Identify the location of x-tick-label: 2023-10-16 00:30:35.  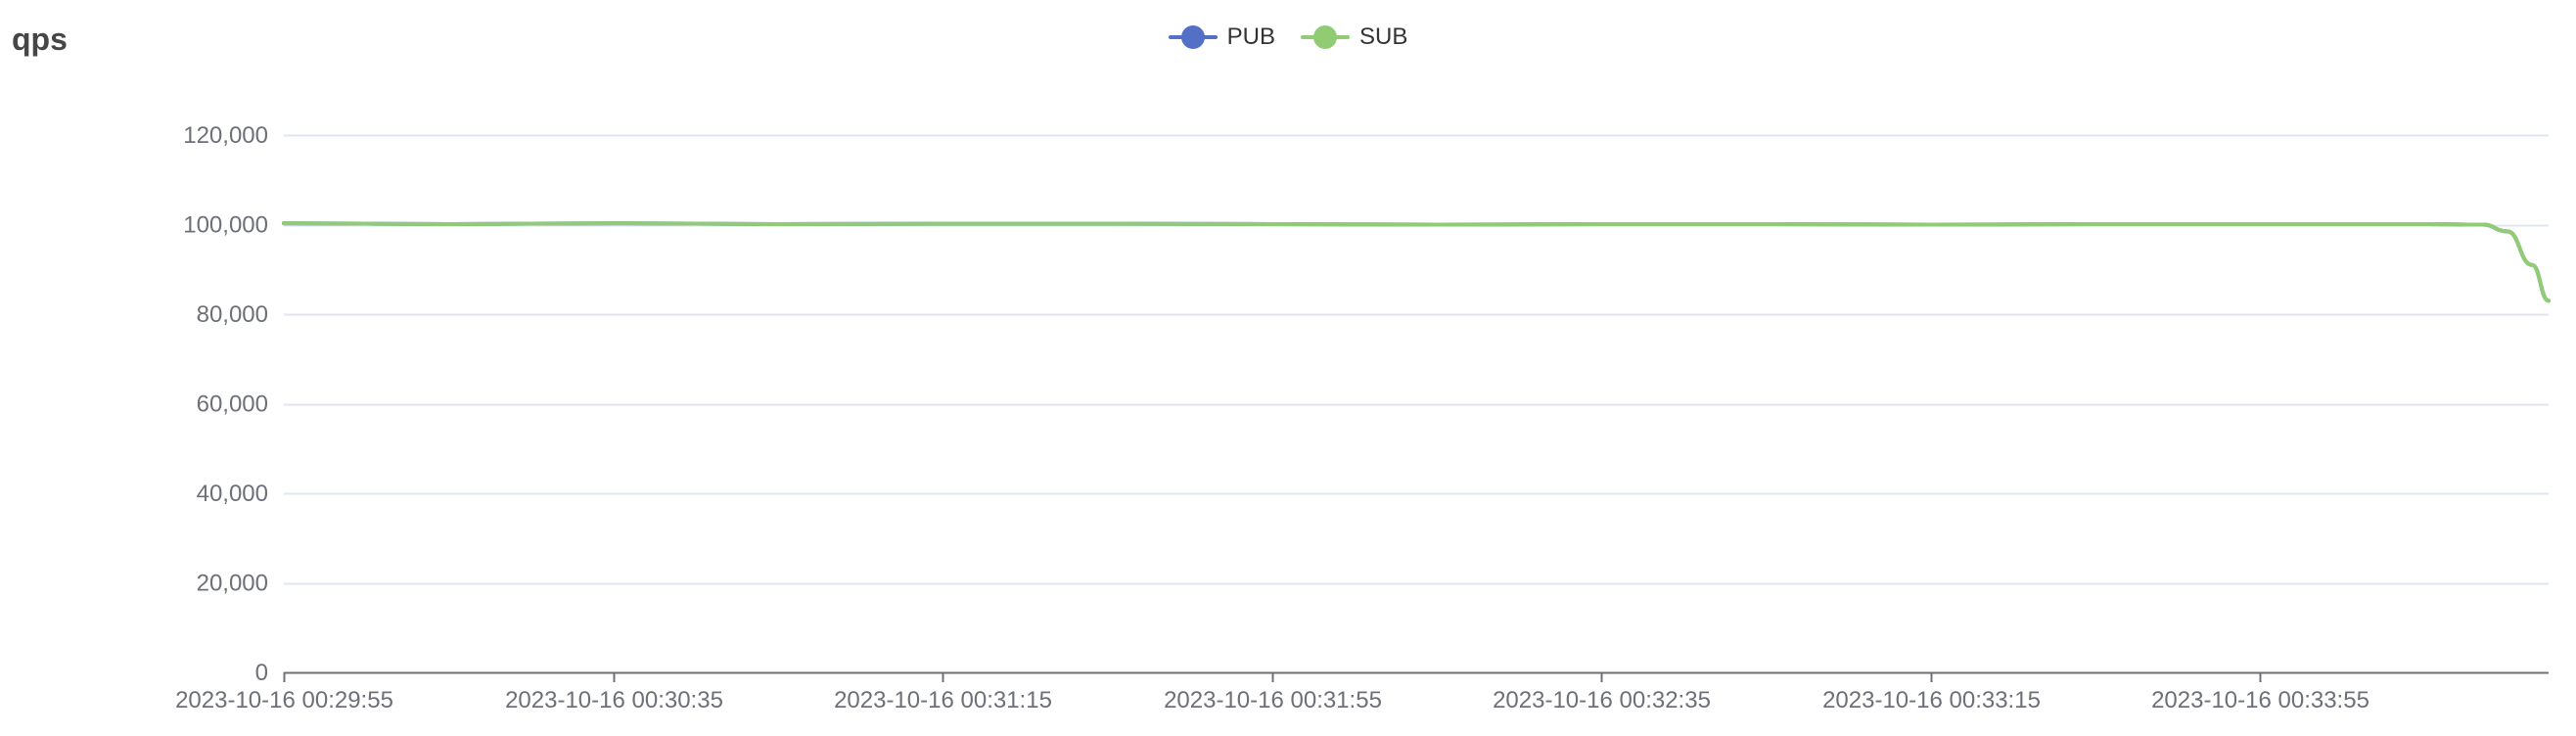
(614, 700).